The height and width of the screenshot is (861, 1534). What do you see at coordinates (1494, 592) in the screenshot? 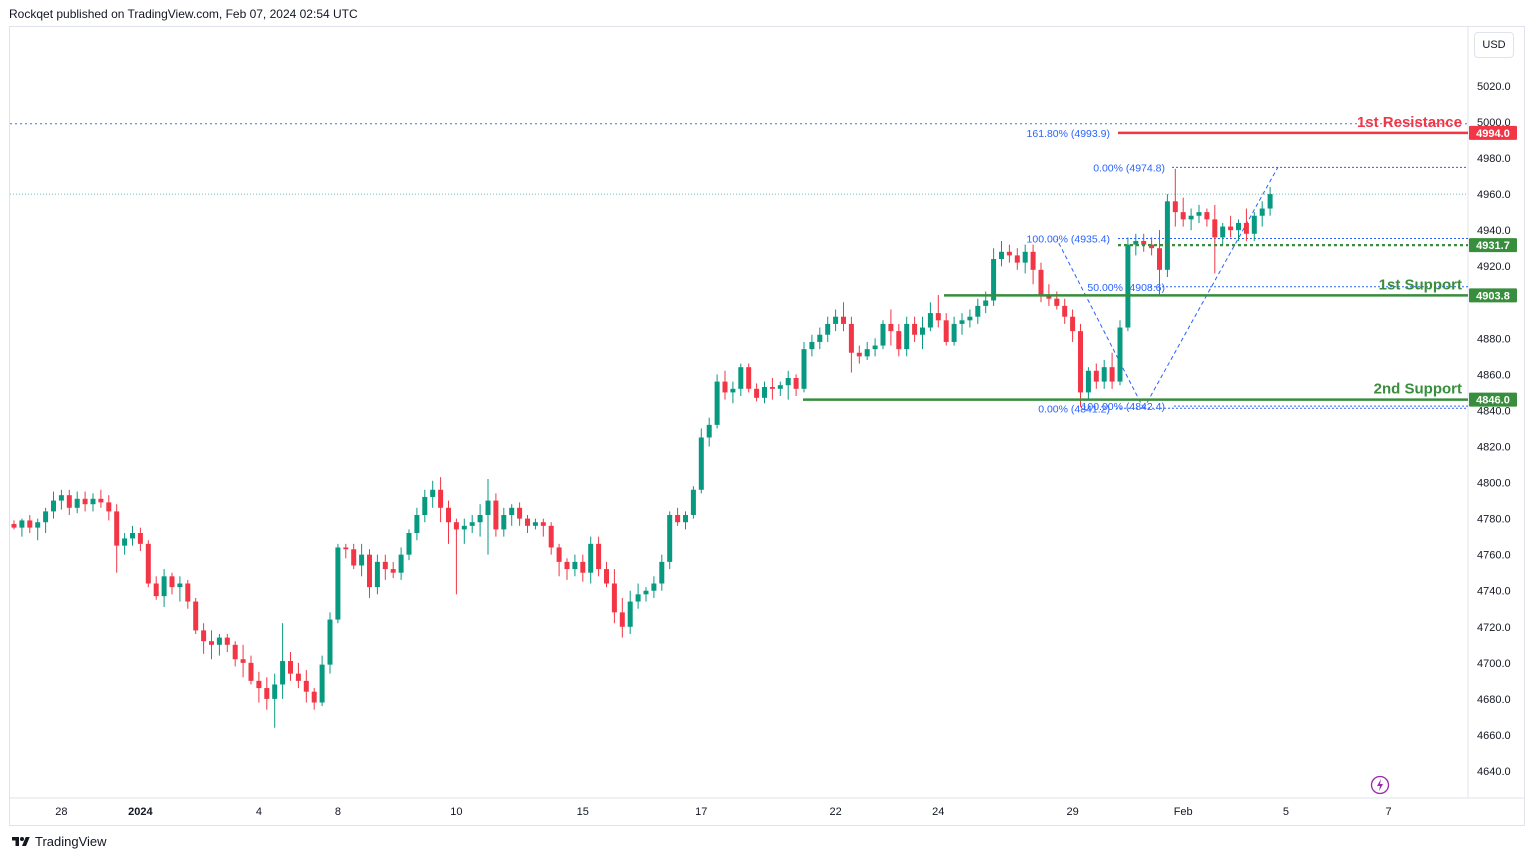
I see `y-tick-label: 4740.0` at bounding box center [1494, 592].